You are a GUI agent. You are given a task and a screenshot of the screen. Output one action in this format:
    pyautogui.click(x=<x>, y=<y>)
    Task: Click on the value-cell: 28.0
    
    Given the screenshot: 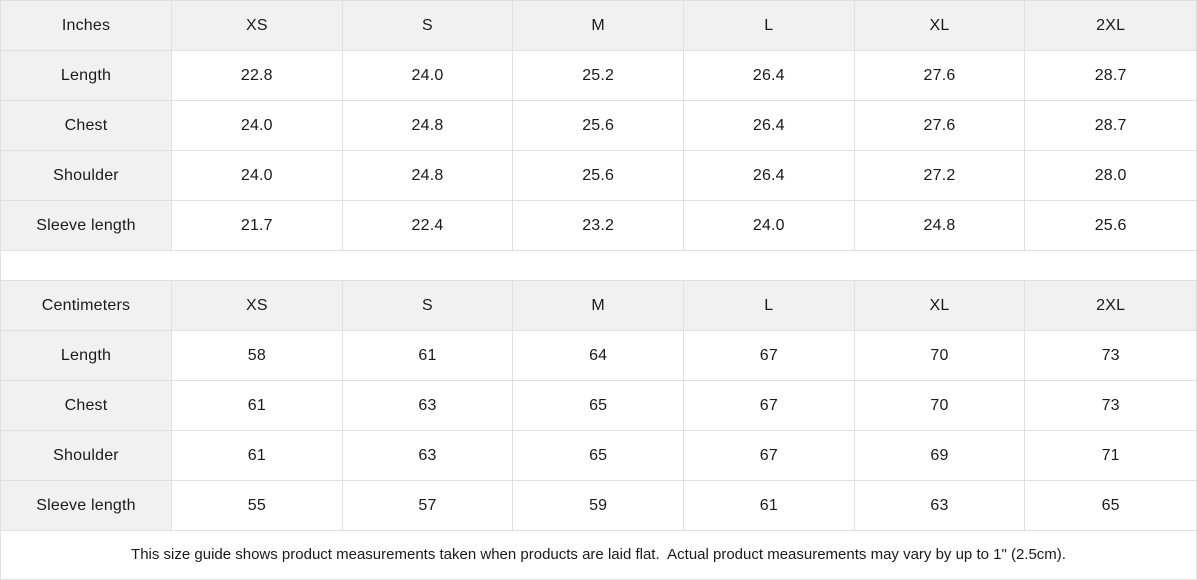 What is the action you would take?
    pyautogui.click(x=1110, y=176)
    